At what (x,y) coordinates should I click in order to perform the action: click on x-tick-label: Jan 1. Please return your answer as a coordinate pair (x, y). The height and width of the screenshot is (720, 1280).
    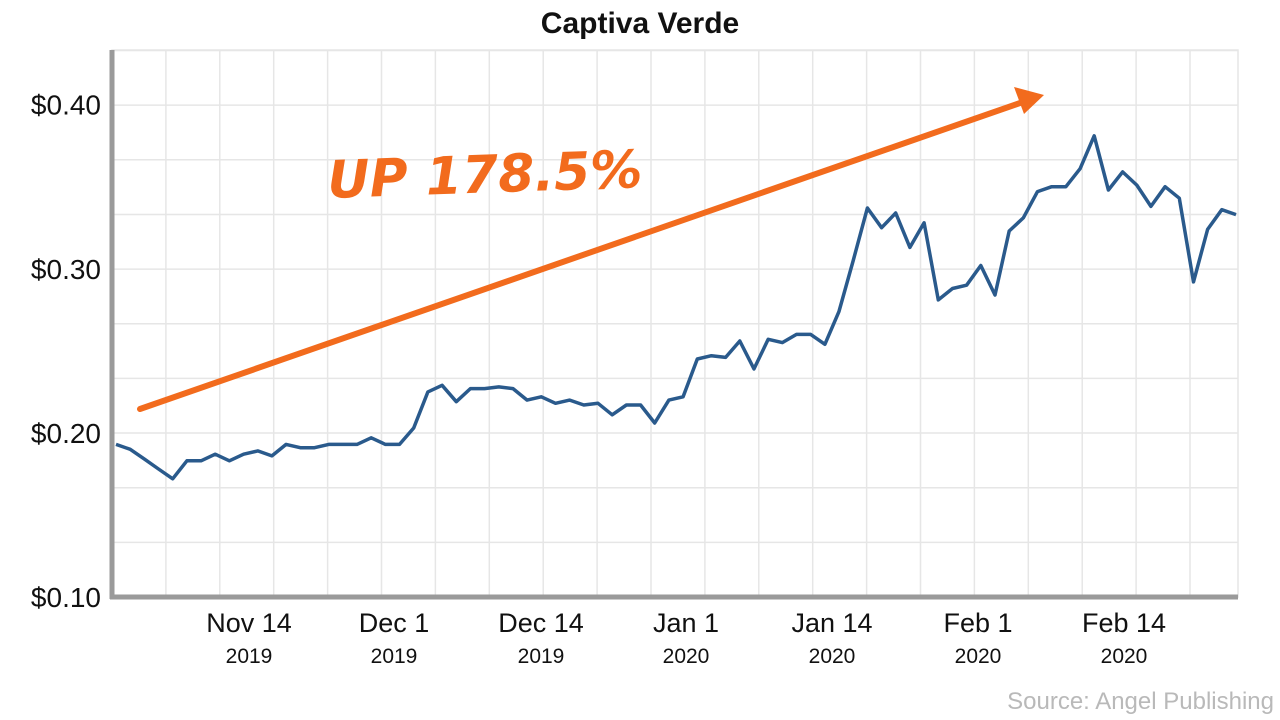
    Looking at the image, I should click on (686, 623).